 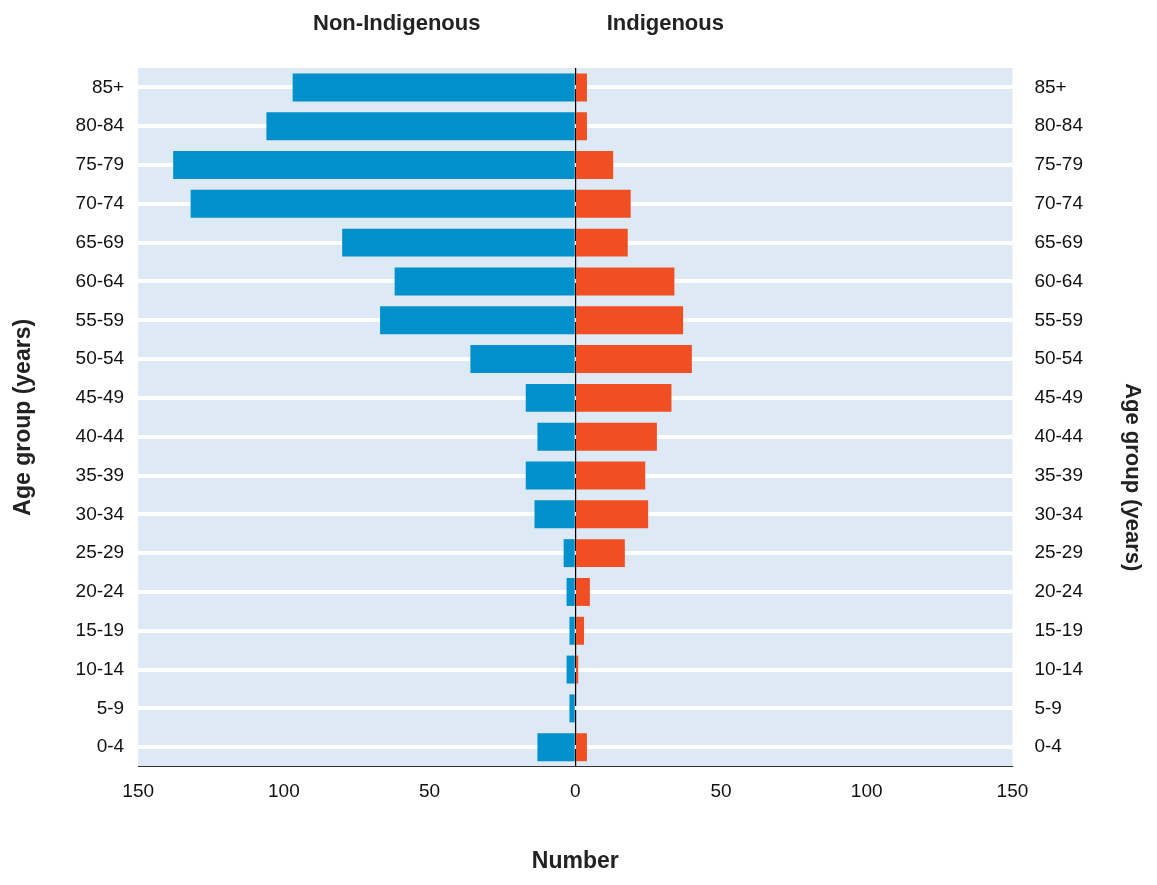 I want to click on y-tick-label: 55-59, so click(x=100, y=319).